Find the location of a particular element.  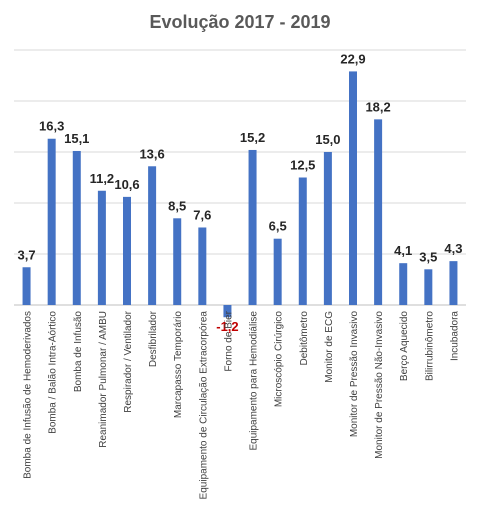

data-label: 12,5 is located at coordinates (302, 165).